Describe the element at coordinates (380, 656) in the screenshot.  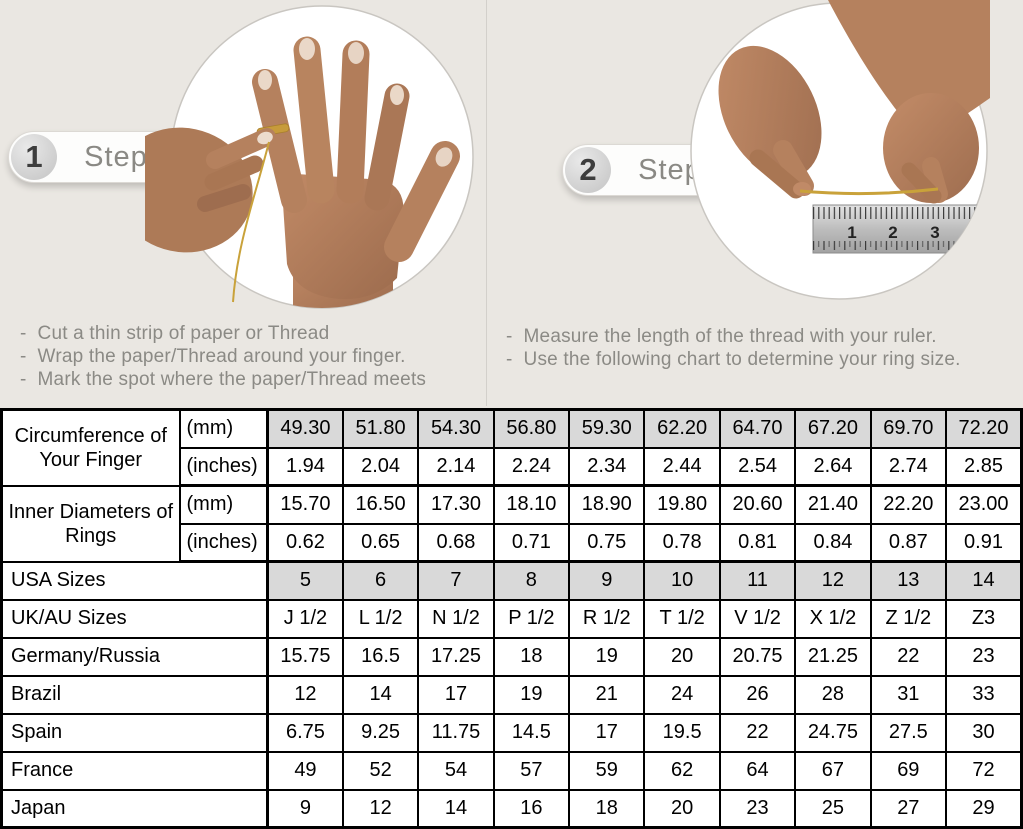
I see `table-cell: 16.5` at that location.